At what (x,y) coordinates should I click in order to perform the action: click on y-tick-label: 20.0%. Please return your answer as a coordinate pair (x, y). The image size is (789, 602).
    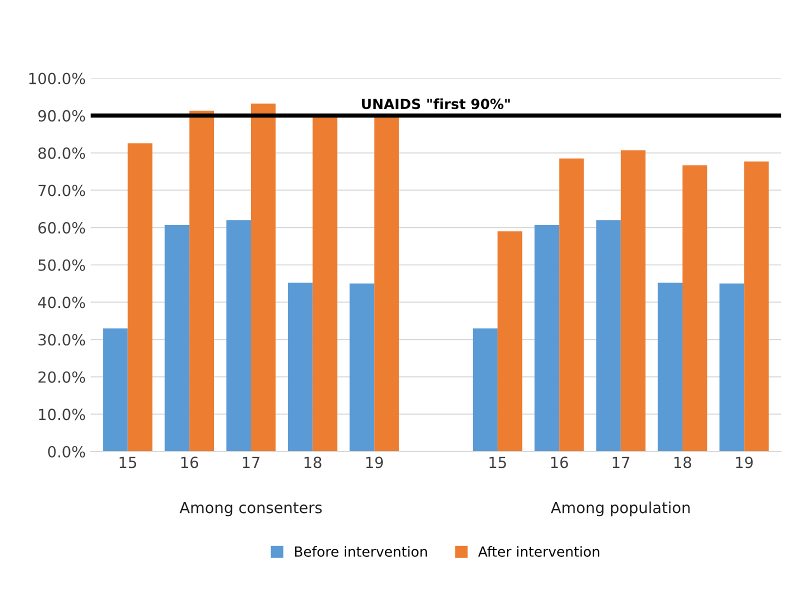
    Looking at the image, I should click on (62, 377).